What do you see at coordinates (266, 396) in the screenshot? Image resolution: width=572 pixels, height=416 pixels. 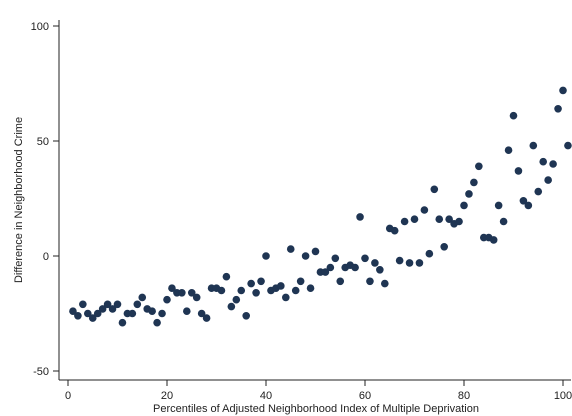 I see `x-tick-label: 40` at bounding box center [266, 396].